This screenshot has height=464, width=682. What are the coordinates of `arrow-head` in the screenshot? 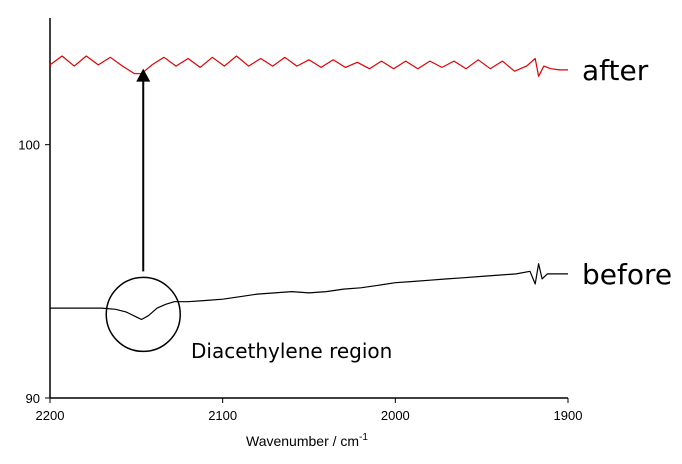 It's located at (143, 75).